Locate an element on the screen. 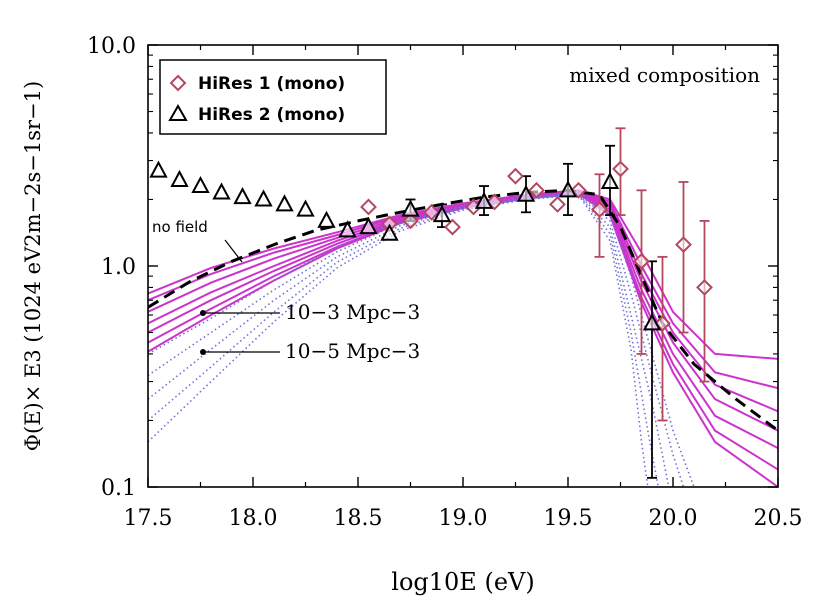 This screenshot has height=607, width=830. annotation-density-high: 10−3 Mpc−3 is located at coordinates (310, 312).